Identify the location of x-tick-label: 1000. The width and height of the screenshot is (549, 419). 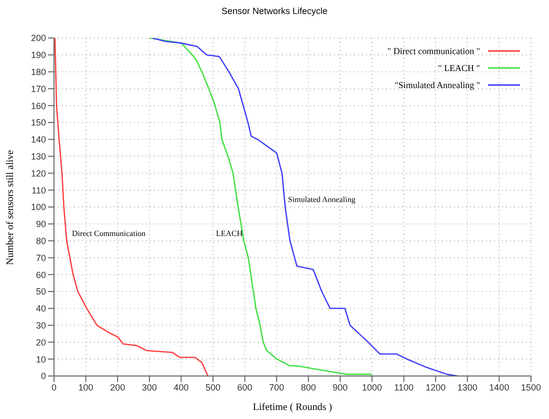
(372, 387).